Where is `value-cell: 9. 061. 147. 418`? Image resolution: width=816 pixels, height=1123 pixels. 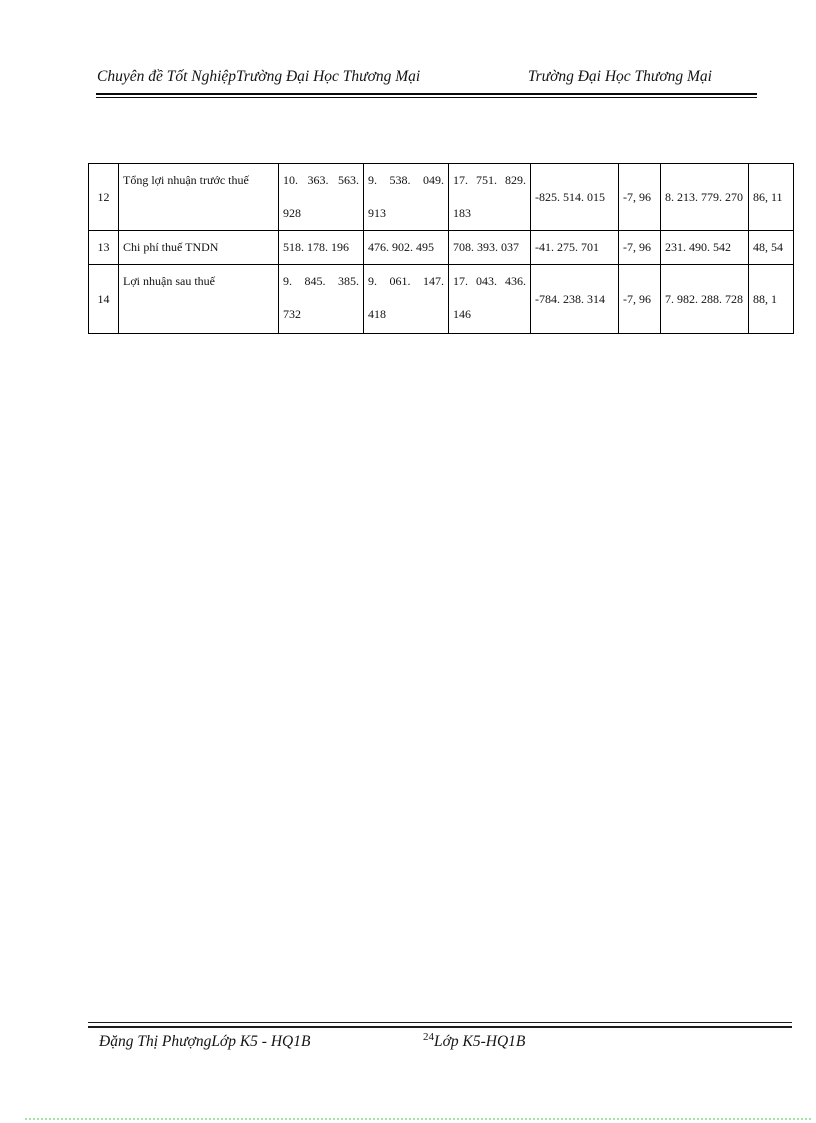
value-cell: 9. 061. 147. 418 is located at coordinates (406, 299).